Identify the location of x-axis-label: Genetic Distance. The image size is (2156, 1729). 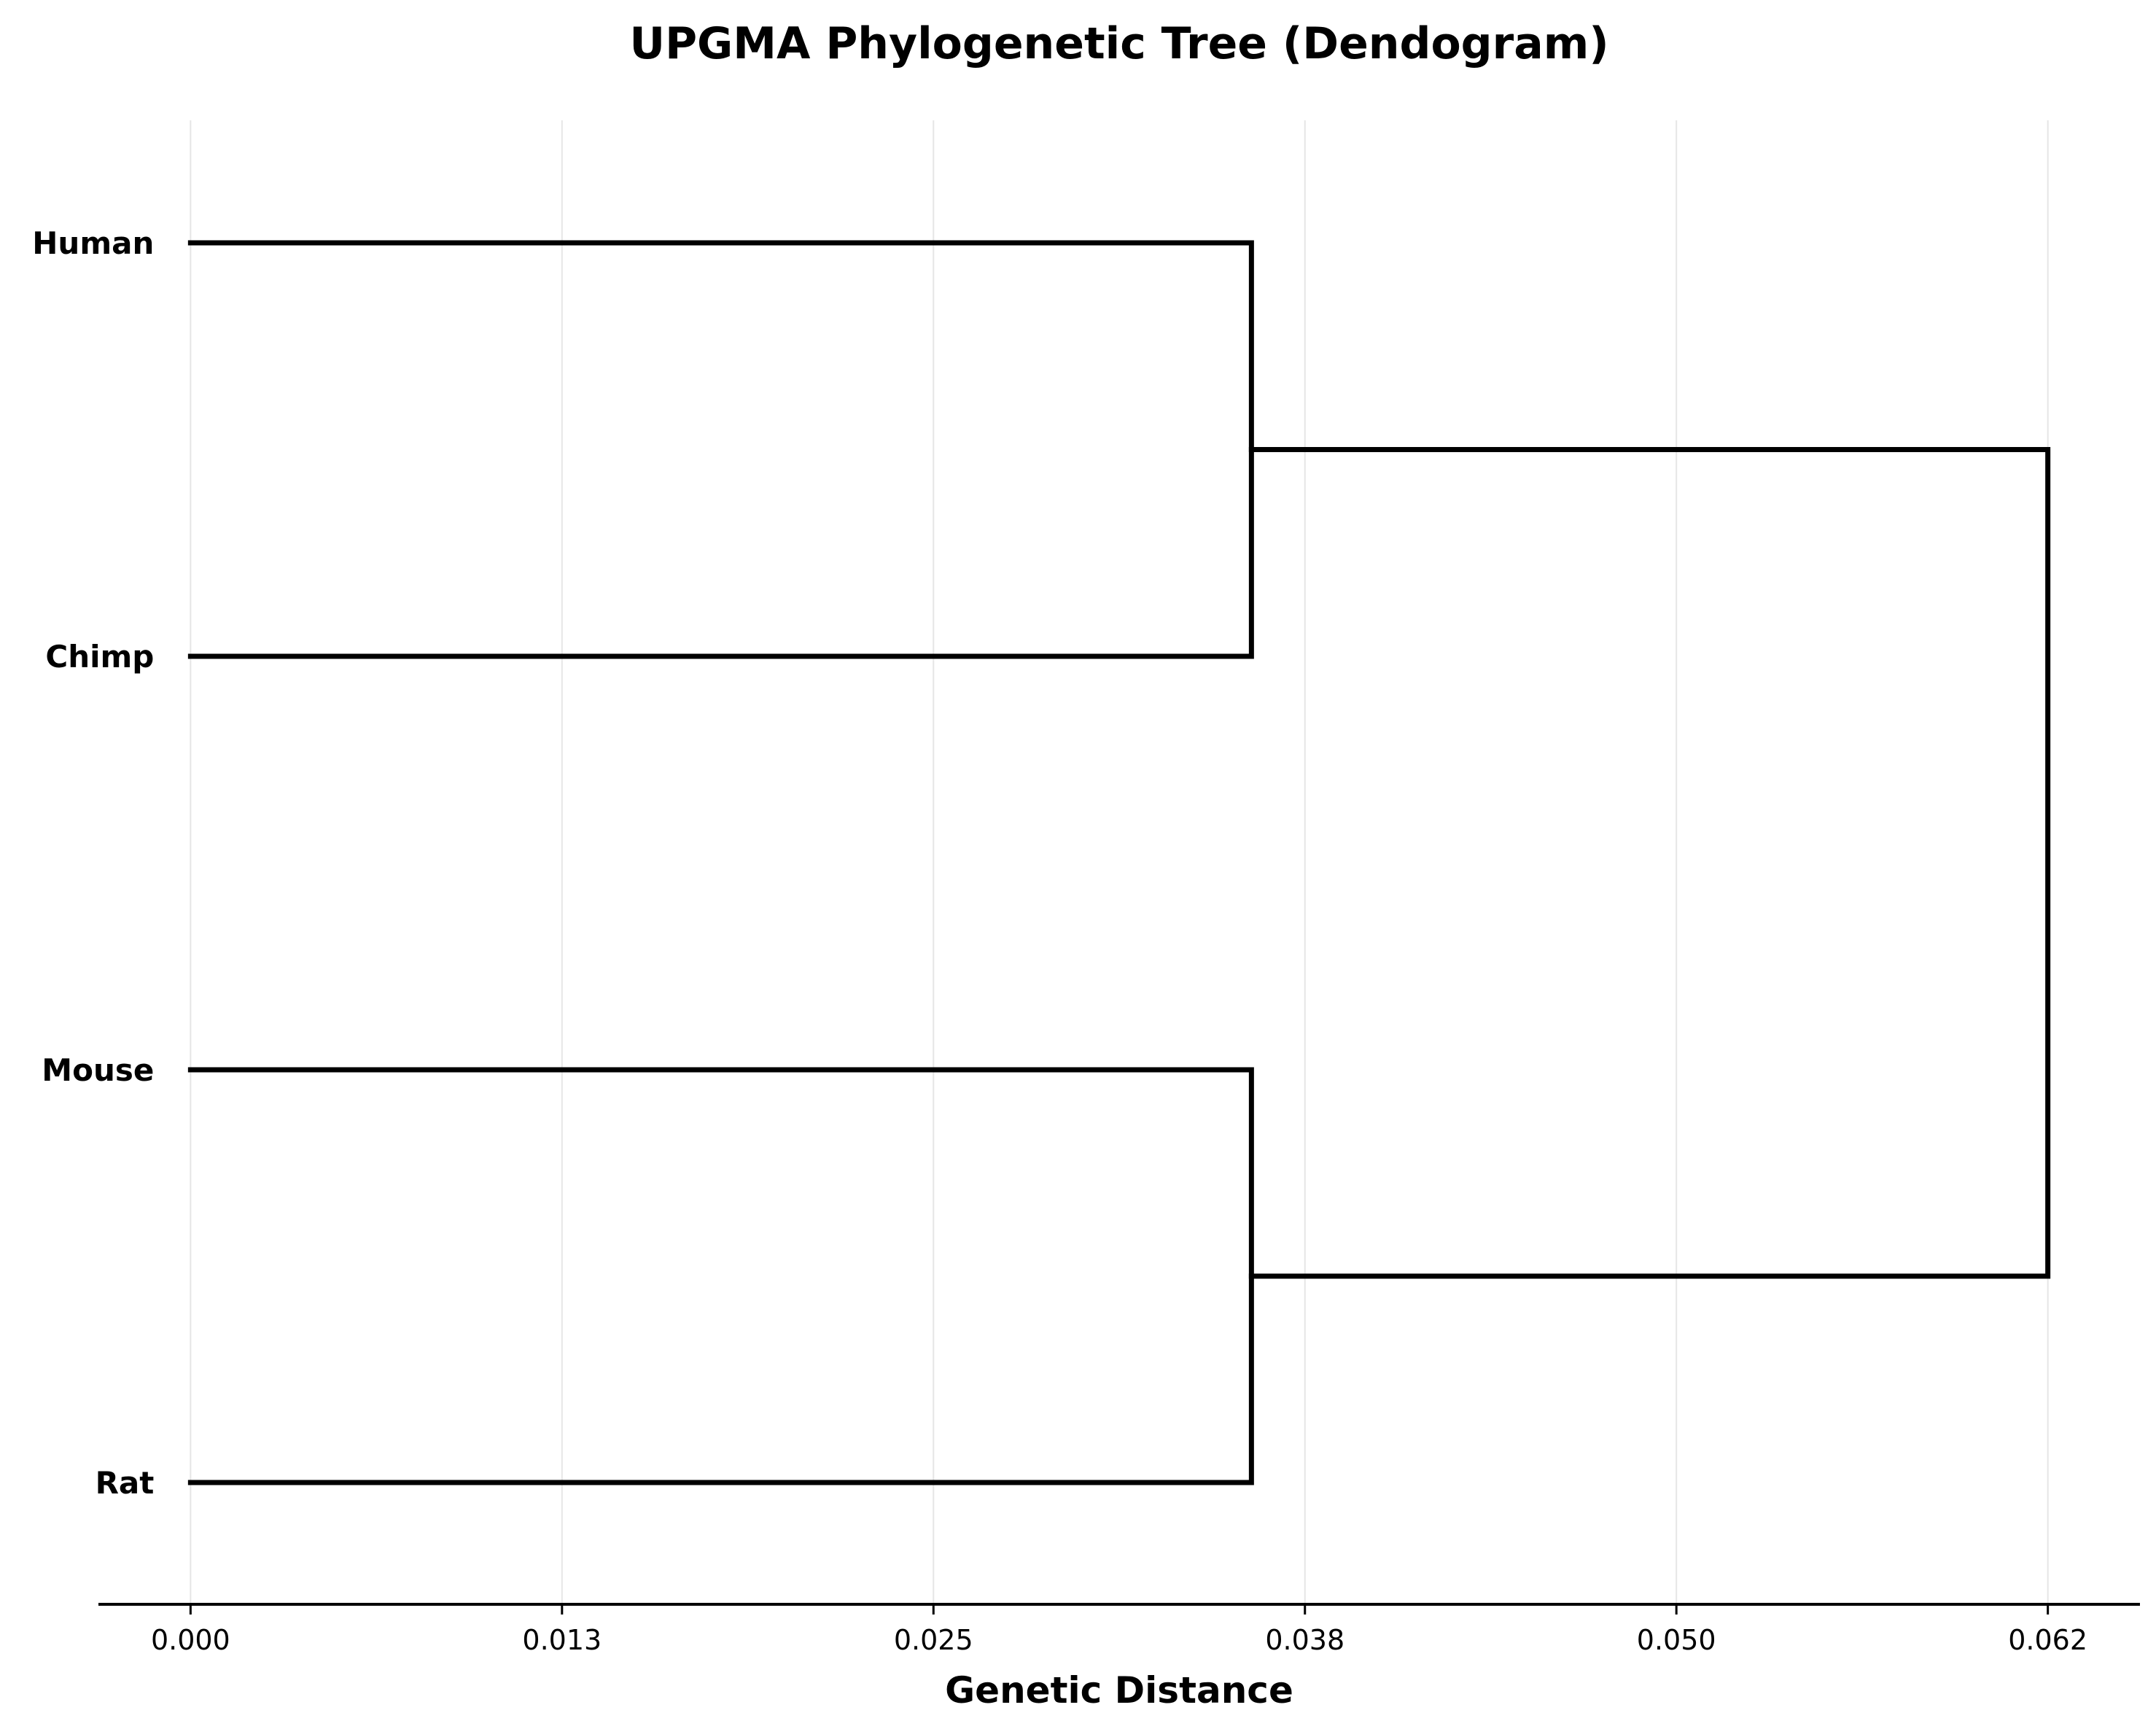
(1119, 1690).